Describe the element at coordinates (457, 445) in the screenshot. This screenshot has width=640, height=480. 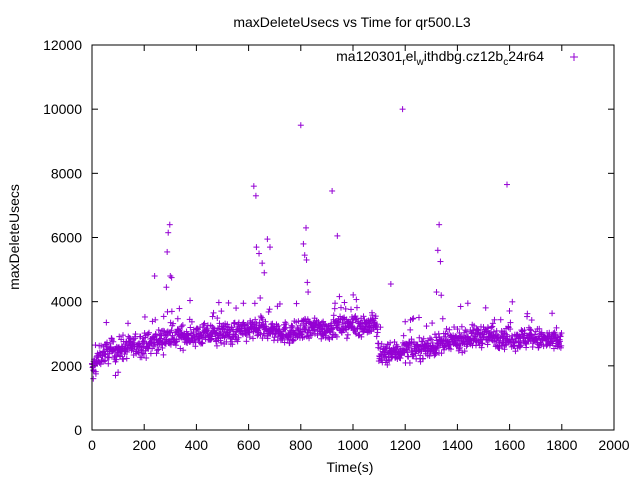
I see `x-tick-label: 1400` at that location.